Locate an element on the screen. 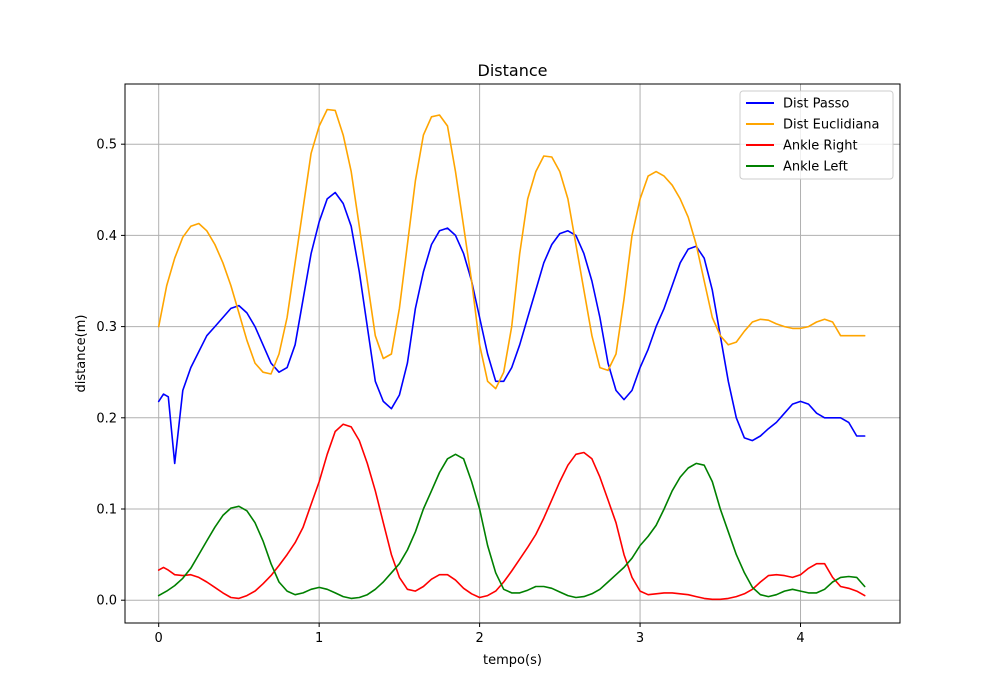  y-tick-label: 0.1 is located at coordinates (106, 509).